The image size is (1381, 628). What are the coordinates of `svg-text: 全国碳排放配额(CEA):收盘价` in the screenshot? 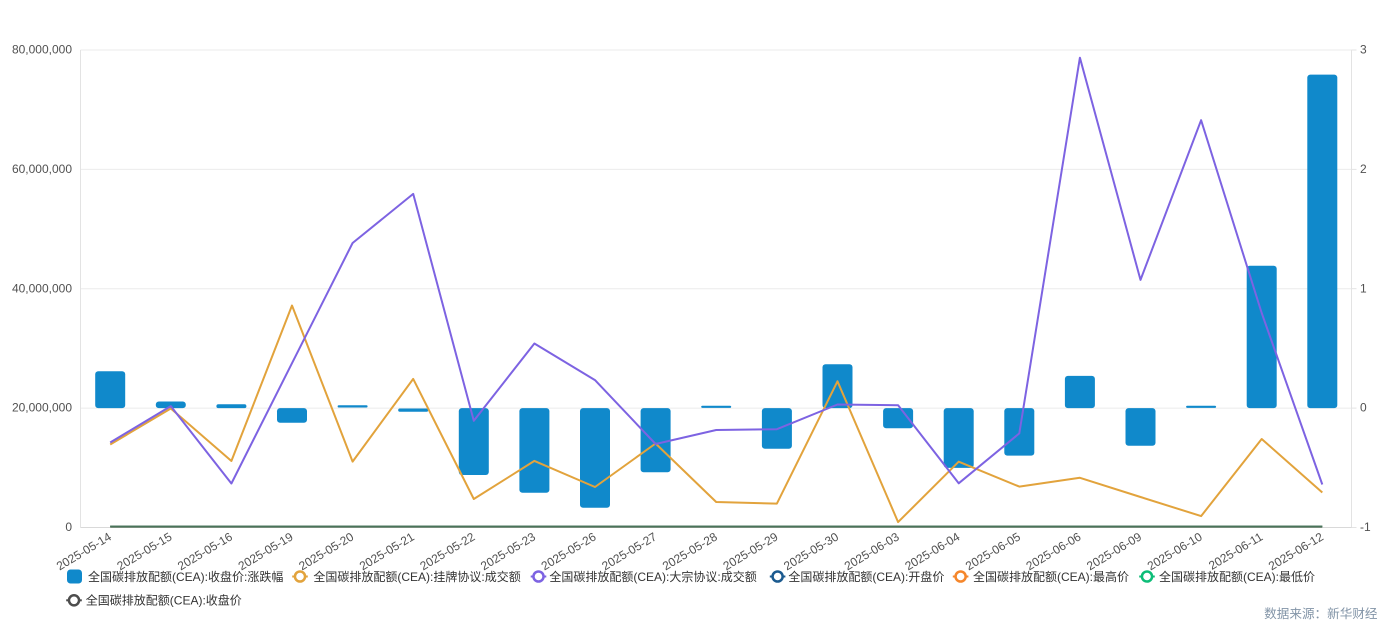 It's located at (164, 600).